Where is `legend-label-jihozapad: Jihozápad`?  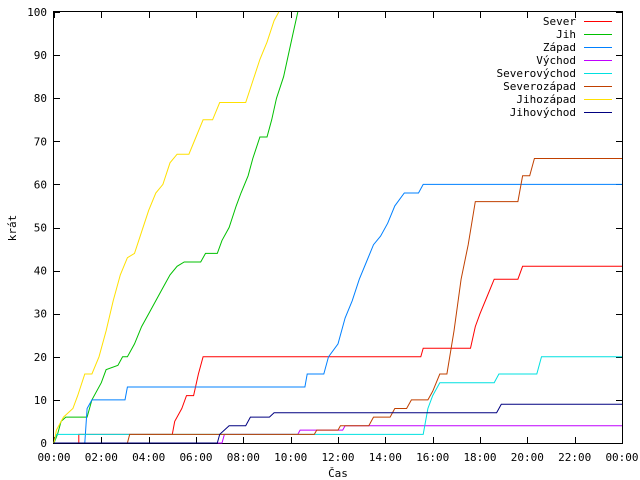
legend-label-jihozapad: Jihozápad is located at coordinates (546, 99).